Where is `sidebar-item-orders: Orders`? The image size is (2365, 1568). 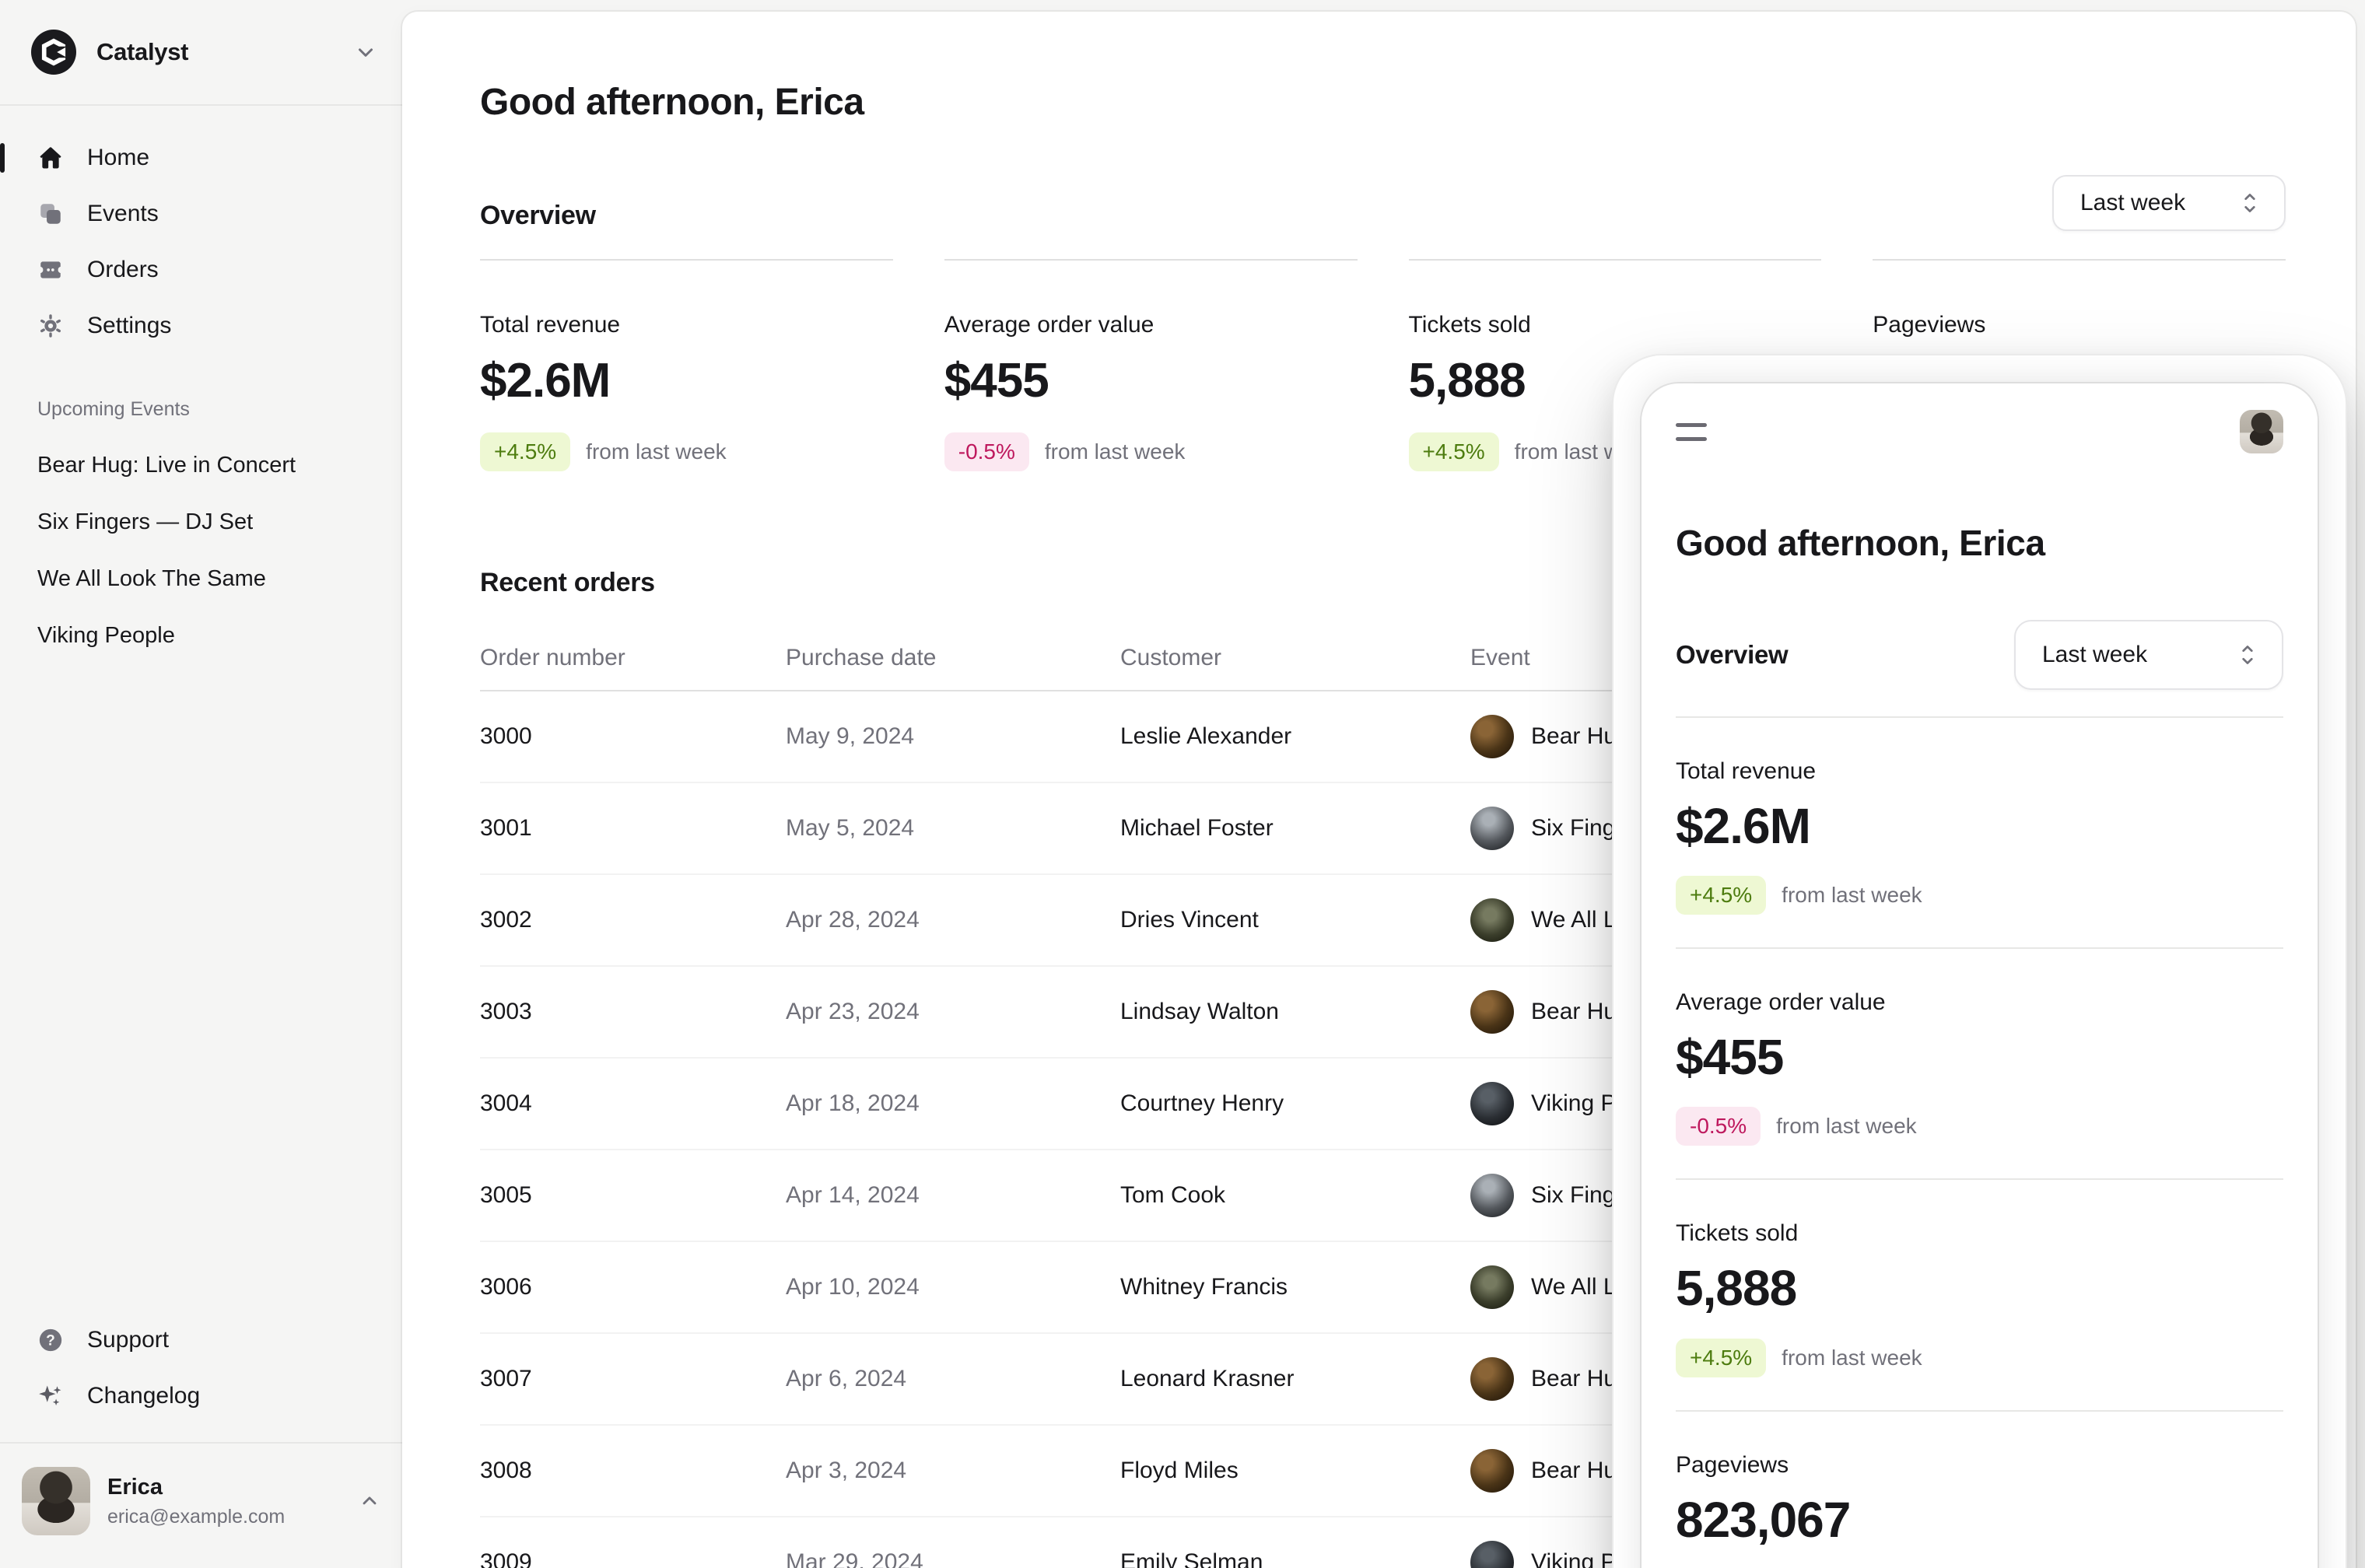
sidebar-item-orders: Orders is located at coordinates (201, 270).